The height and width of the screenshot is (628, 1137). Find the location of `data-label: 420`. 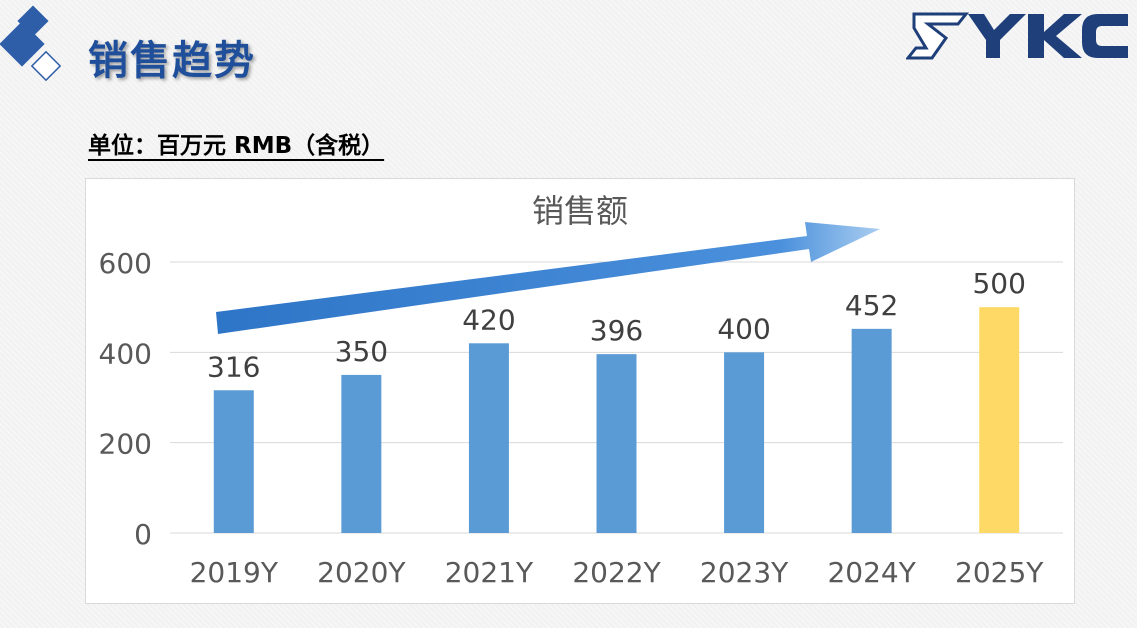

data-label: 420 is located at coordinates (488, 319).